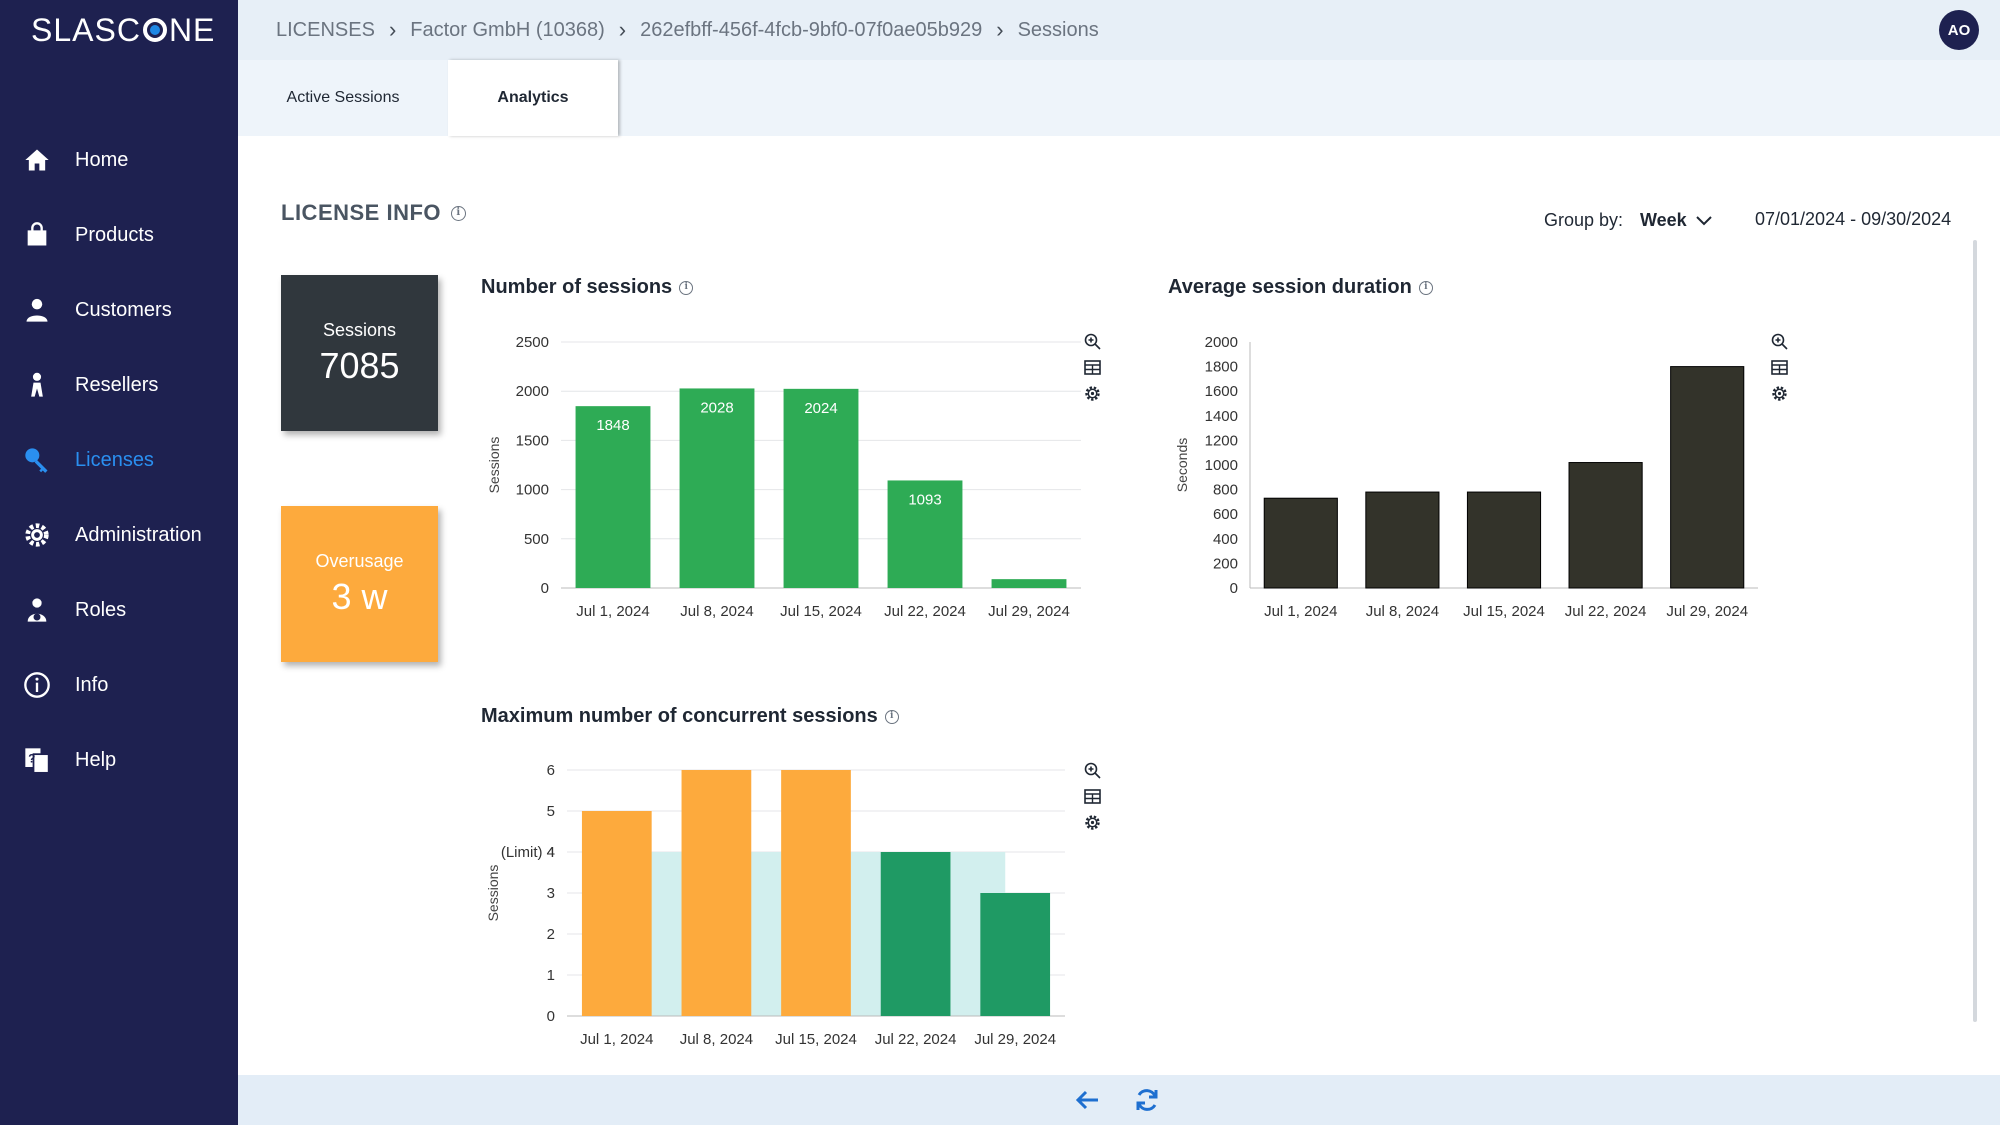  What do you see at coordinates (533, 98) in the screenshot?
I see `tab-analytics: Analytics` at bounding box center [533, 98].